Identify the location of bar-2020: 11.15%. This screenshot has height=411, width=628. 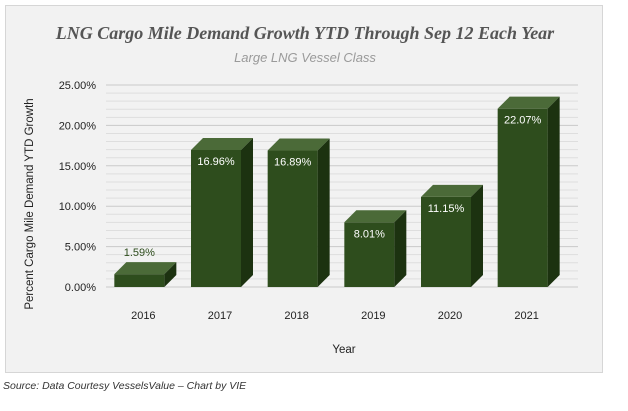
(452, 235).